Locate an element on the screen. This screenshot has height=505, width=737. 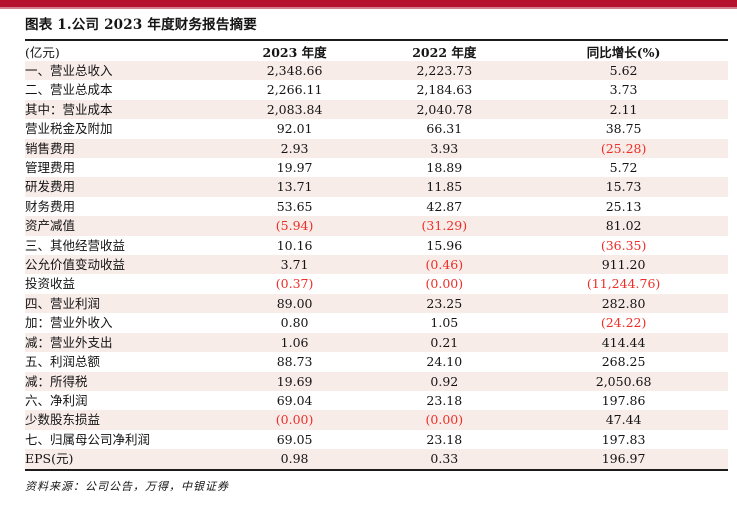
value-2023: 19.97 is located at coordinates (294, 168).